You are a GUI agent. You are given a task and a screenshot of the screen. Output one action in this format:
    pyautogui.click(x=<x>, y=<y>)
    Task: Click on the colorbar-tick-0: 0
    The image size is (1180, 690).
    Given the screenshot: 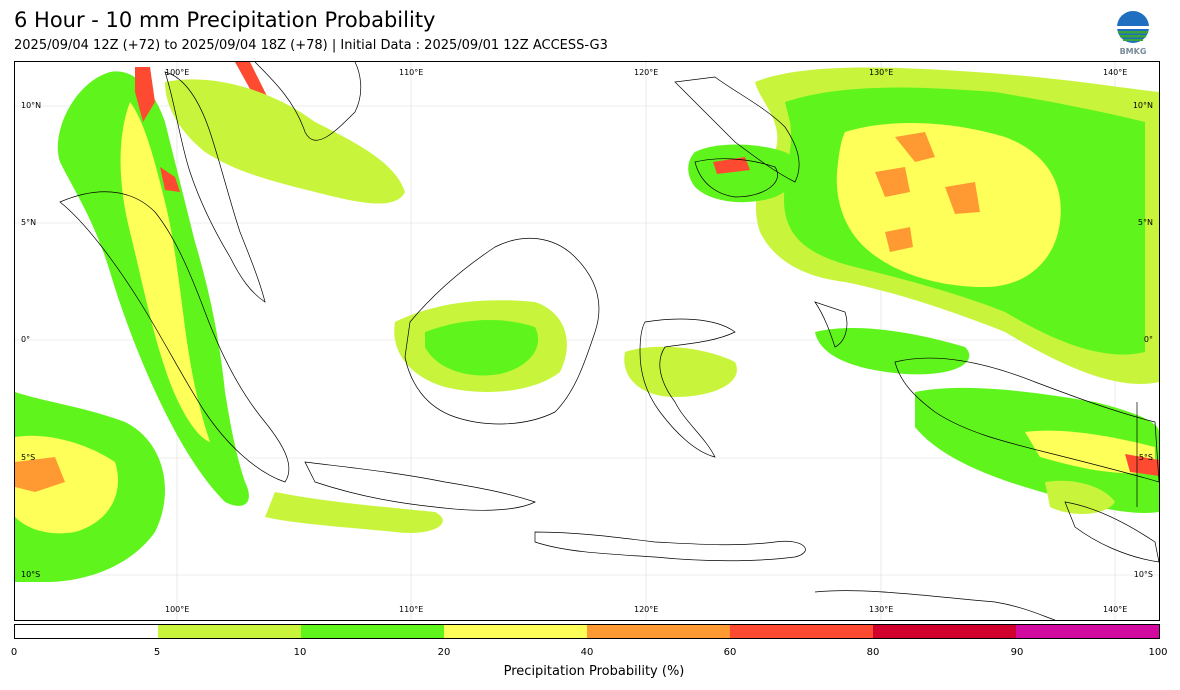 What is the action you would take?
    pyautogui.click(x=14, y=652)
    